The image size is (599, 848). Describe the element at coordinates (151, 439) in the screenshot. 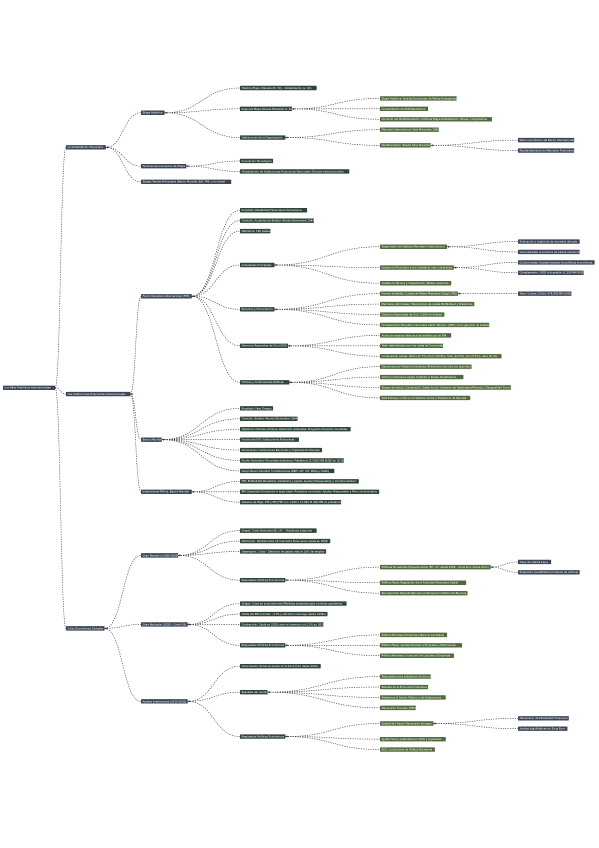

I see `node-banco-mundial: Banco Mundial` at that location.